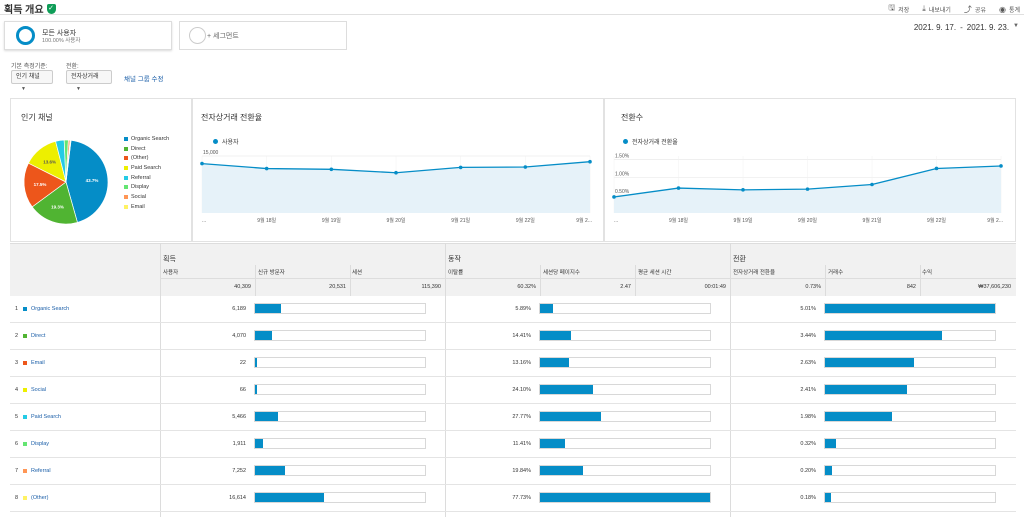  I want to click on share-button: ⤴ 공유, so click(975, 9).